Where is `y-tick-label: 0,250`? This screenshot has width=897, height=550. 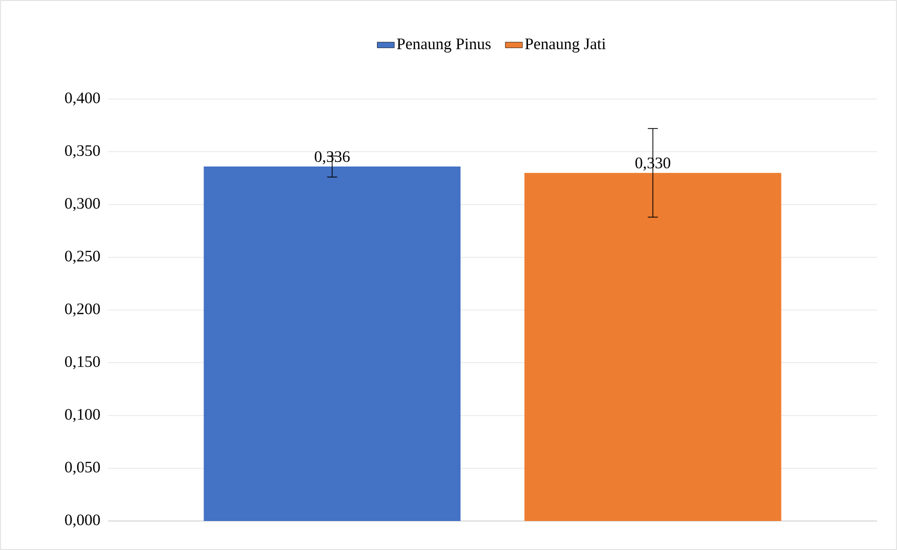
y-tick-label: 0,250 is located at coordinates (82, 257).